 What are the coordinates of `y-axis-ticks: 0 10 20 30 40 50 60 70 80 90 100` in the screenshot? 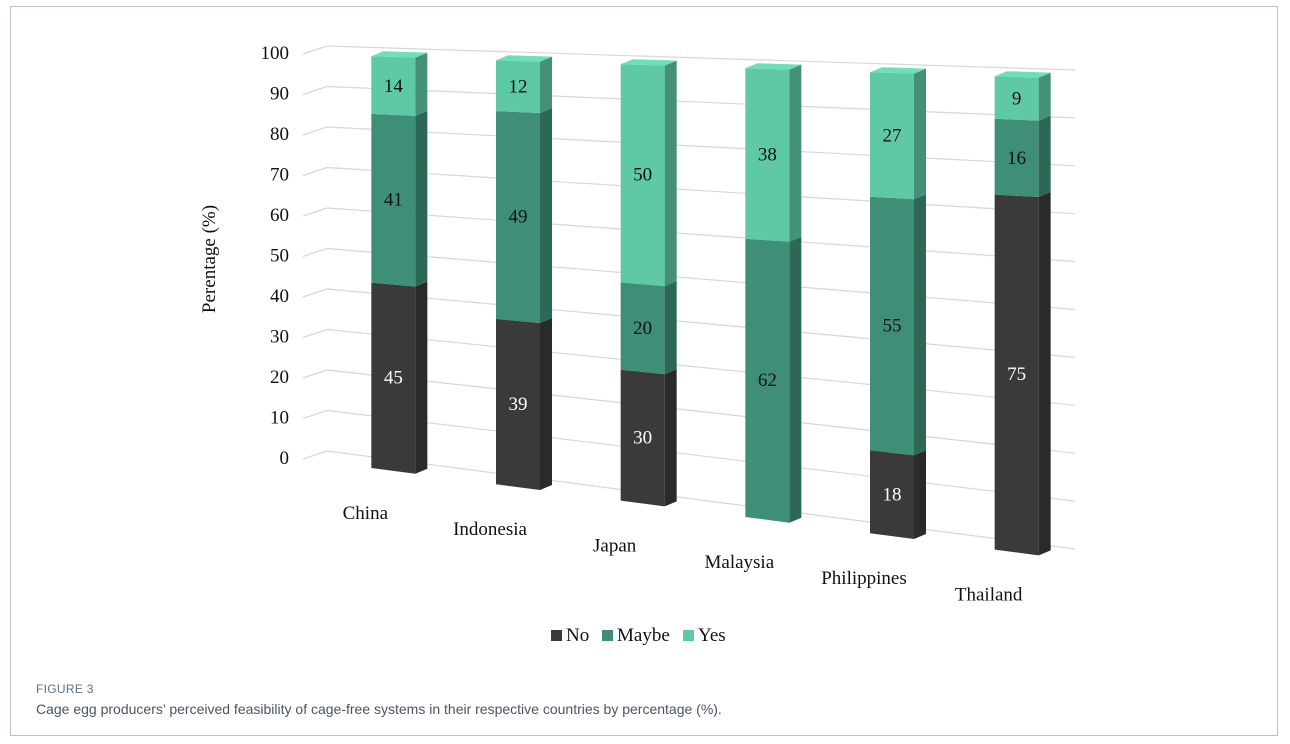 It's located at (275, 256).